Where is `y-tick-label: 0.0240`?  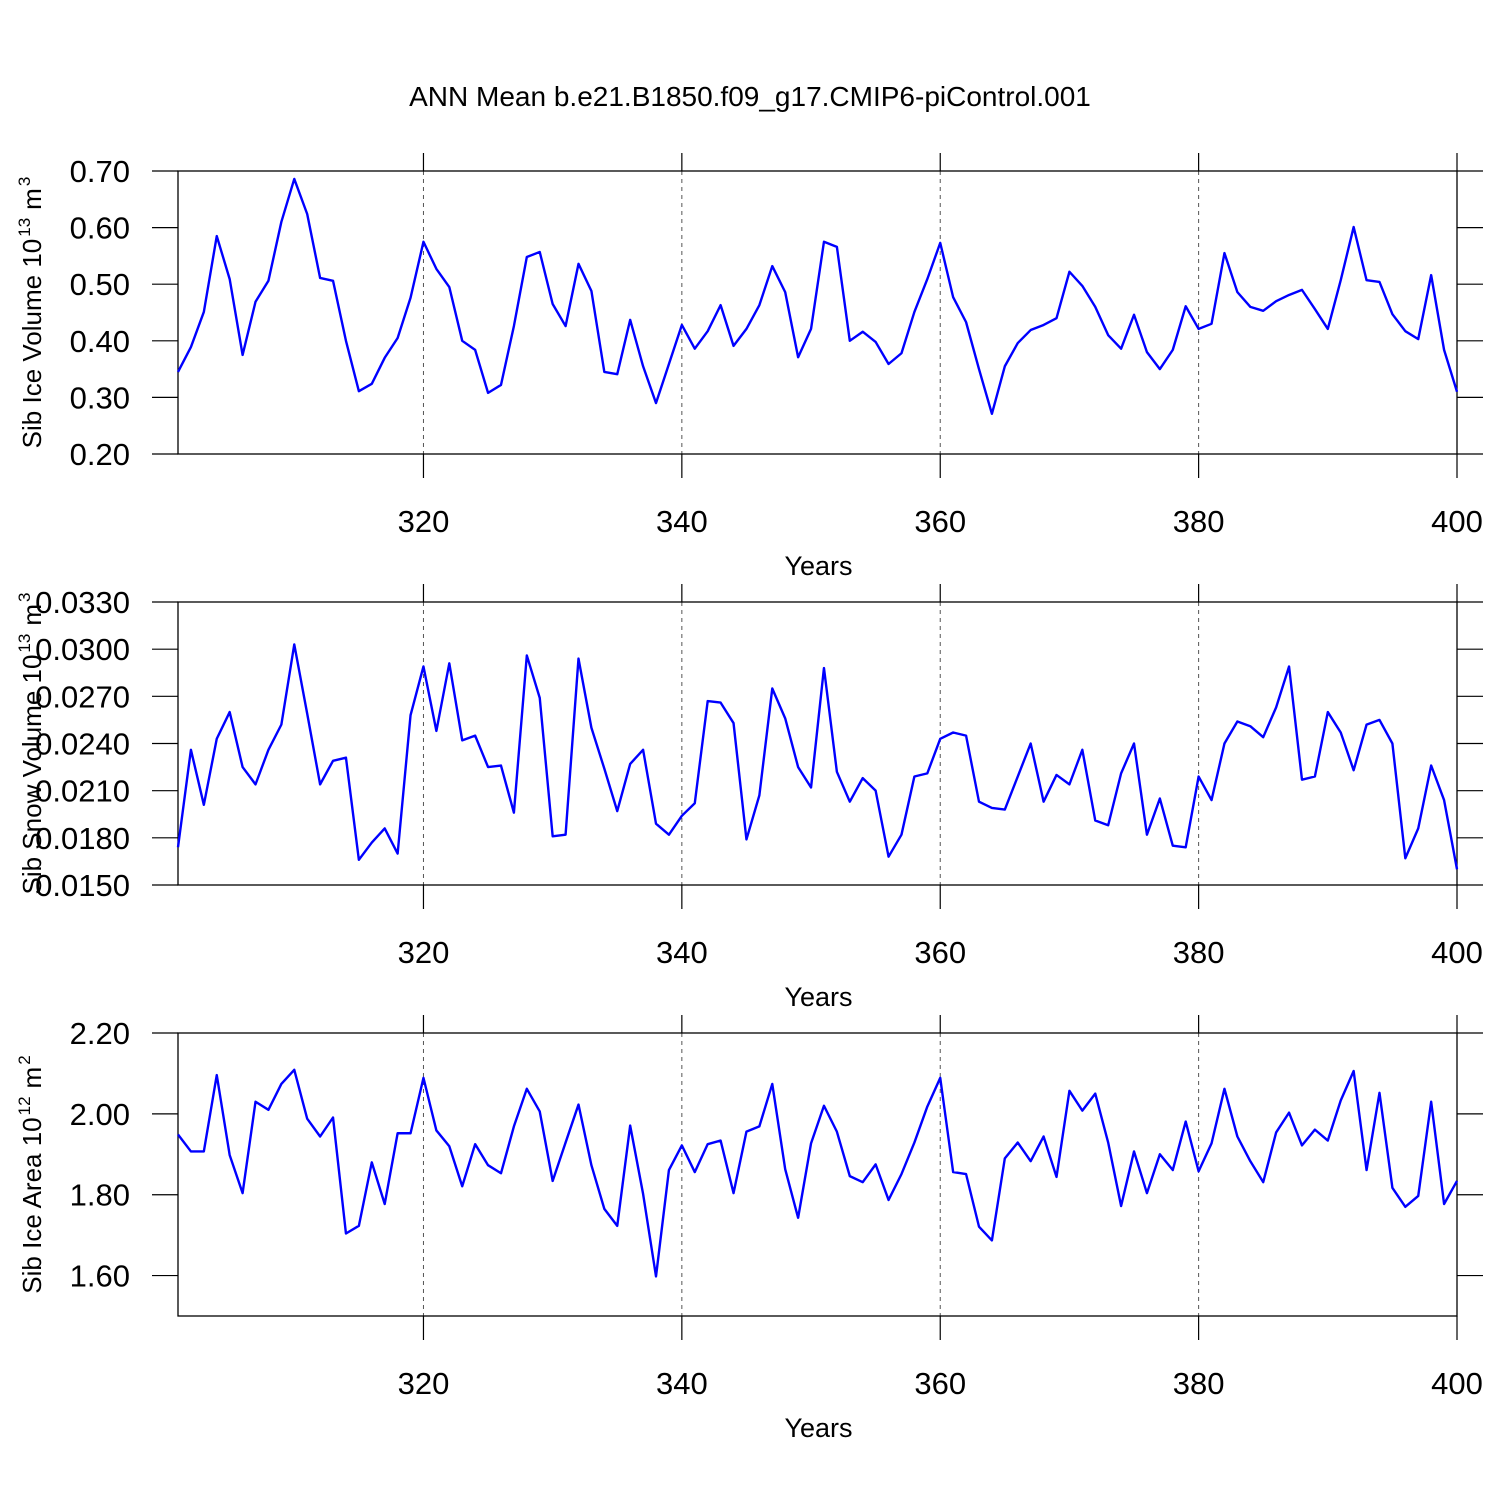
y-tick-label: 0.0240 is located at coordinates (82, 744).